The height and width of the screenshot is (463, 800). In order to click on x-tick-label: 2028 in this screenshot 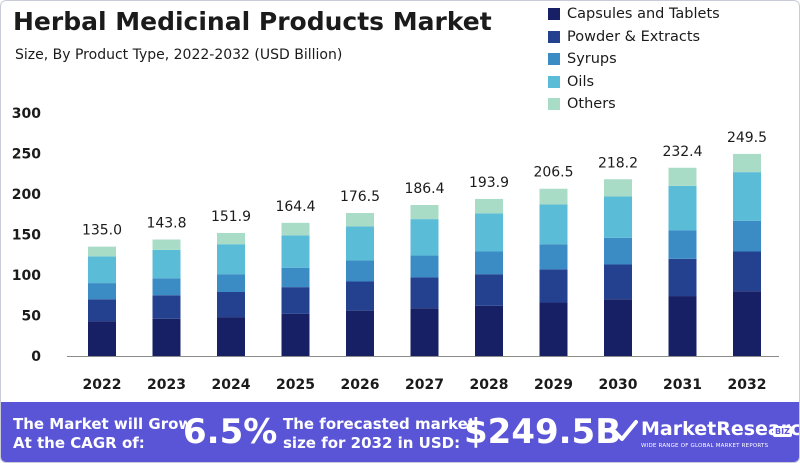, I will do `click(489, 385)`.